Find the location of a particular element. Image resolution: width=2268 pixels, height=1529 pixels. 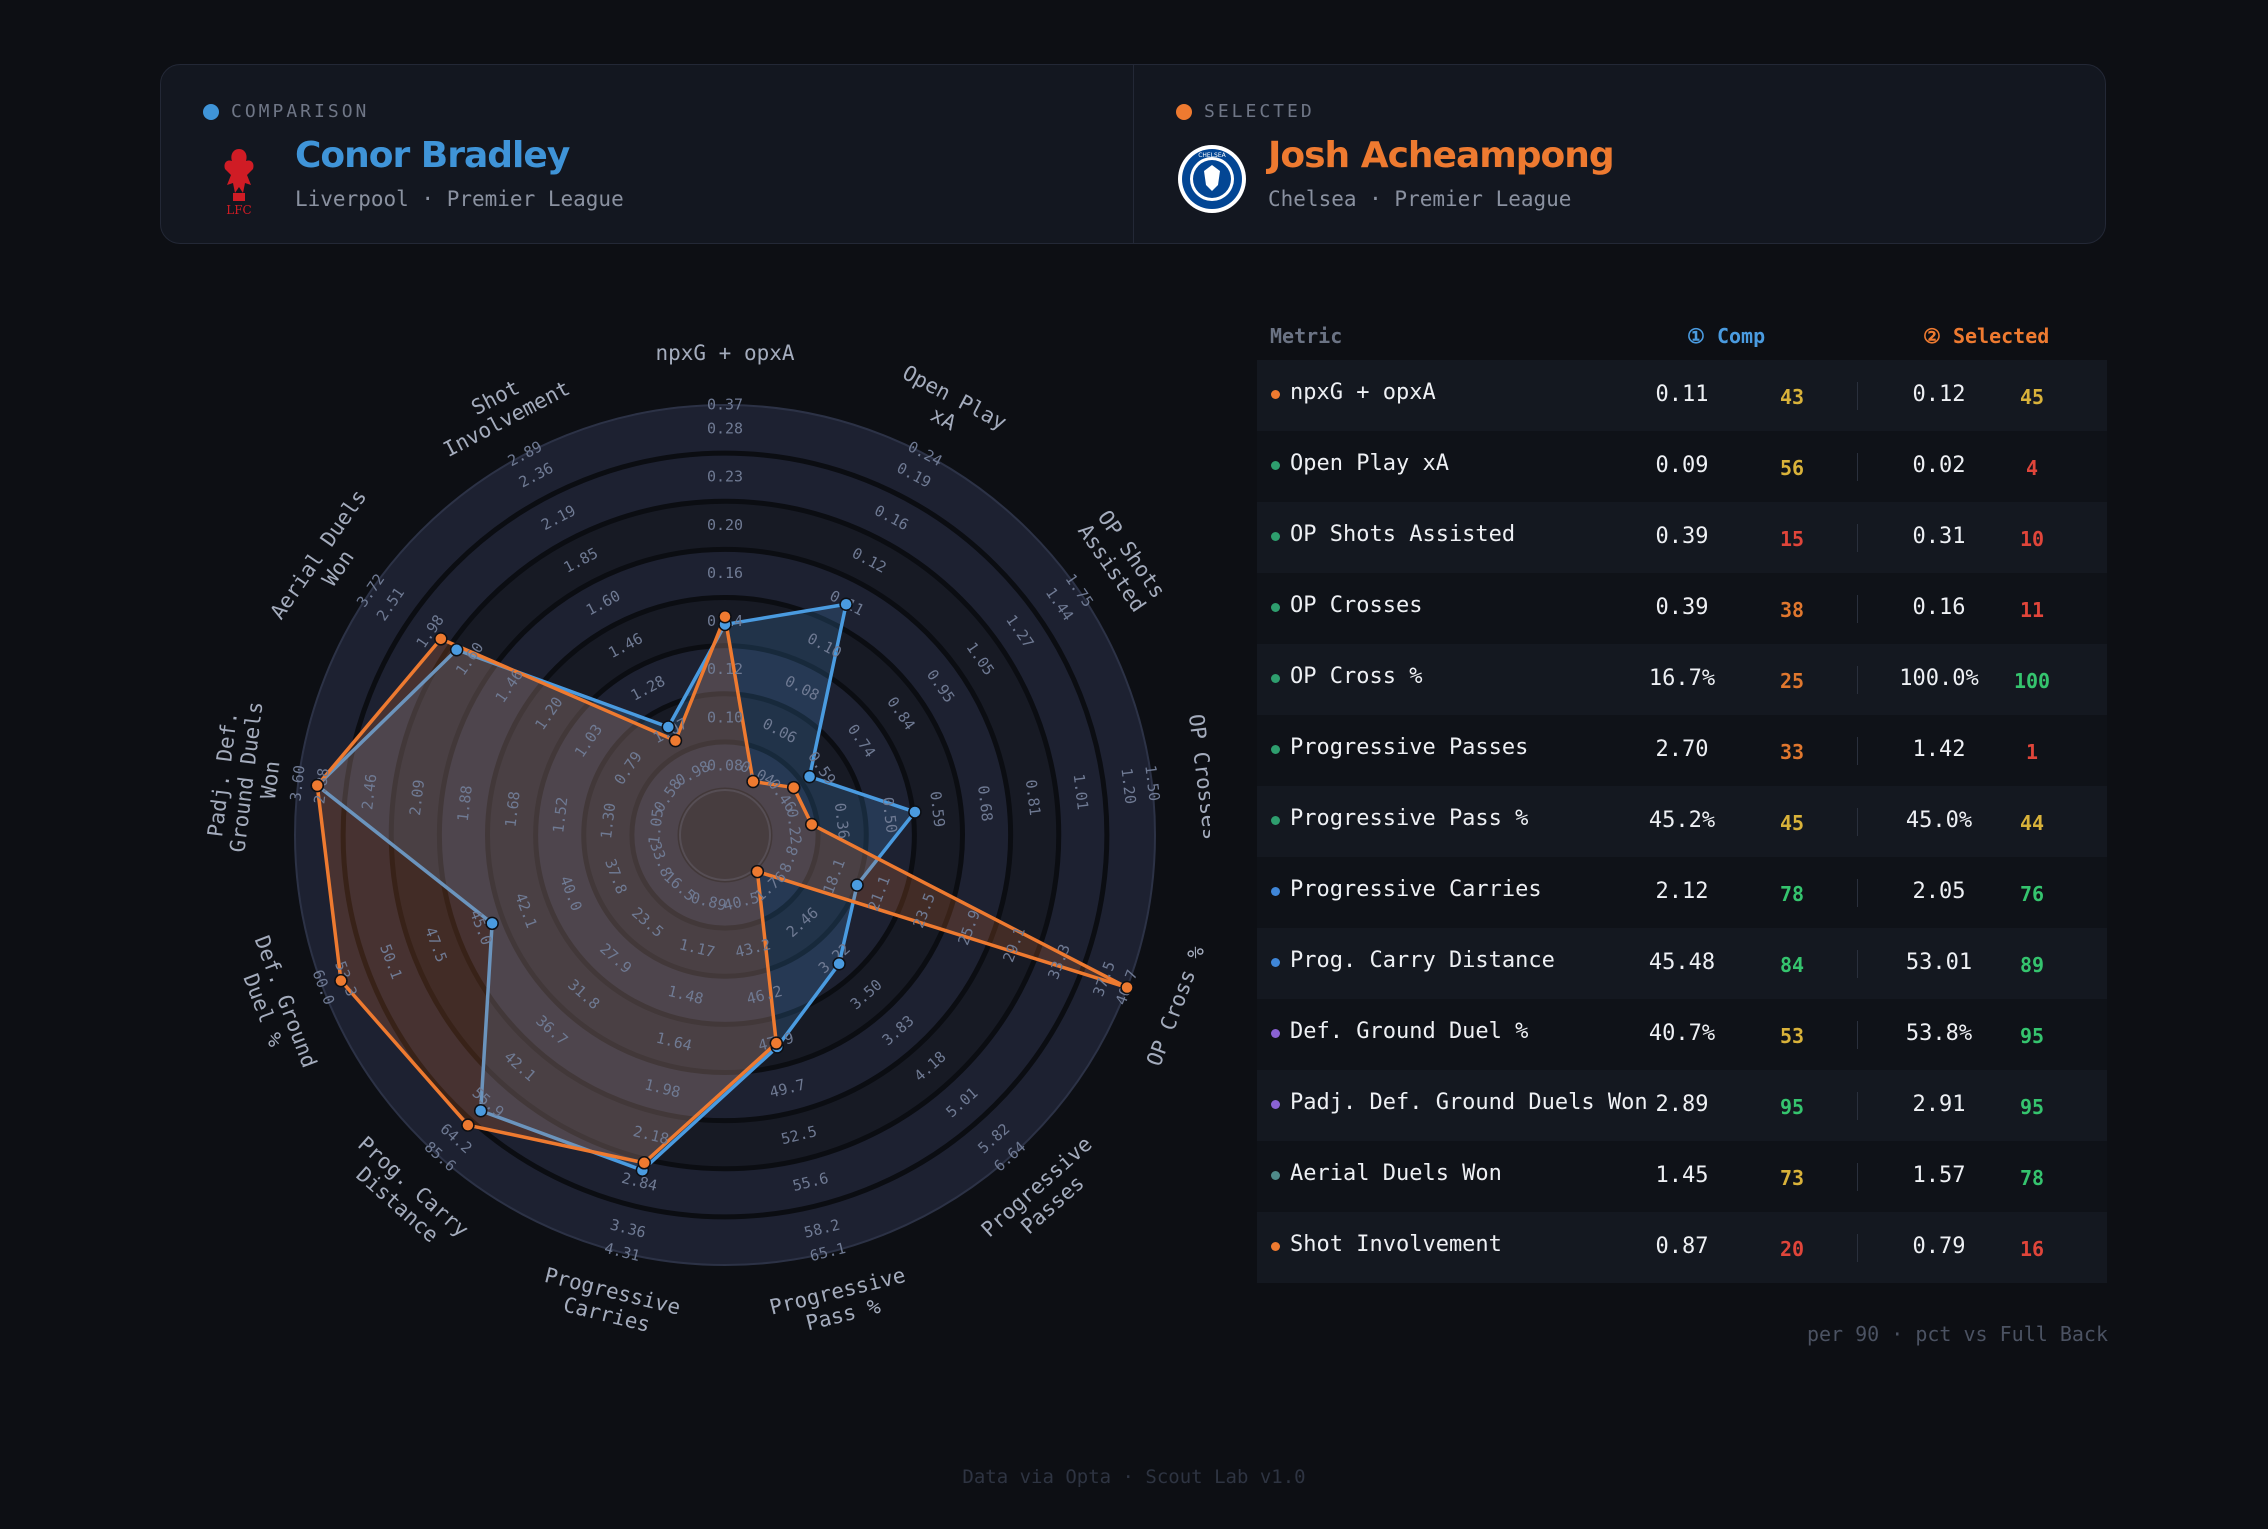

metric-name: Aerial Duels Won is located at coordinates (1396, 1173).